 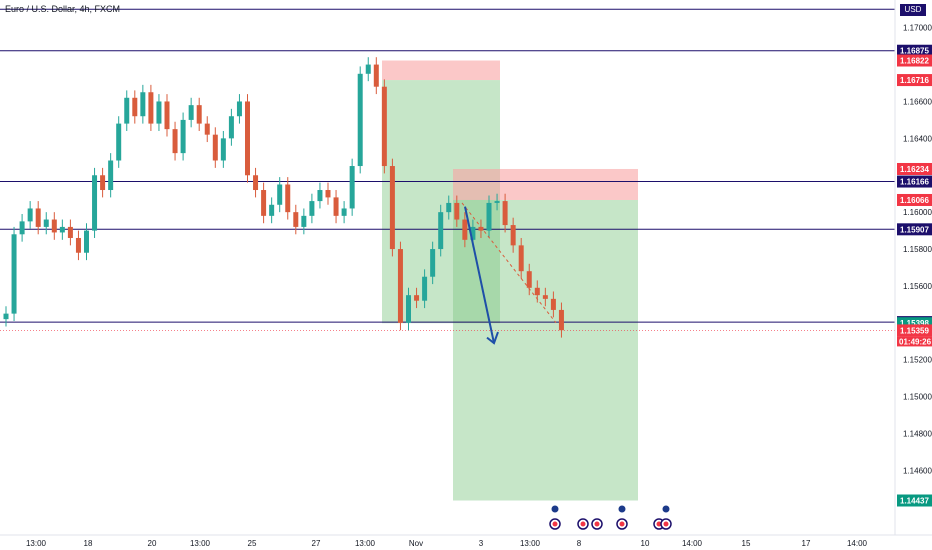 I want to click on time-tick-label: Nov, so click(x=416, y=543).